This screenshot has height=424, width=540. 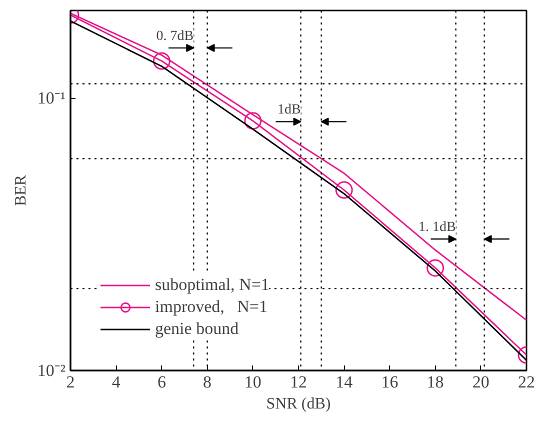 What do you see at coordinates (207, 382) in the screenshot?
I see `x-tick-label: 8` at bounding box center [207, 382].